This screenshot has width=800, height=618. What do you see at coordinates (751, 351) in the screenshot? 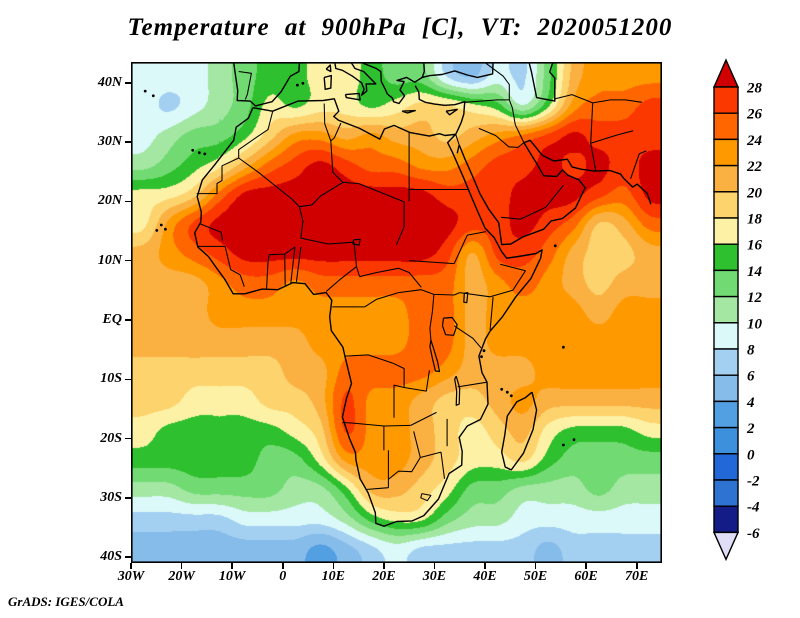
I see `colorbar-label: 8` at bounding box center [751, 351].